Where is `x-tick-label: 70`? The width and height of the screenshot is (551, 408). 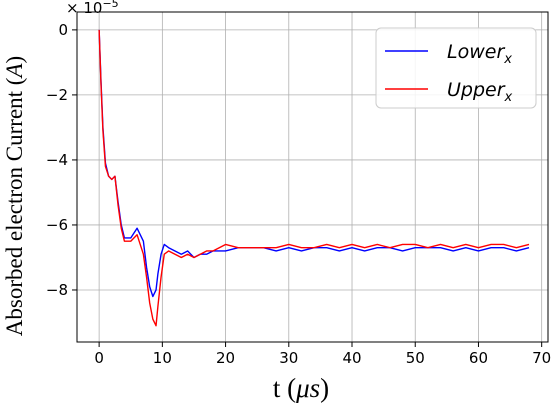 x-tick-label: 70 is located at coordinates (541, 358).